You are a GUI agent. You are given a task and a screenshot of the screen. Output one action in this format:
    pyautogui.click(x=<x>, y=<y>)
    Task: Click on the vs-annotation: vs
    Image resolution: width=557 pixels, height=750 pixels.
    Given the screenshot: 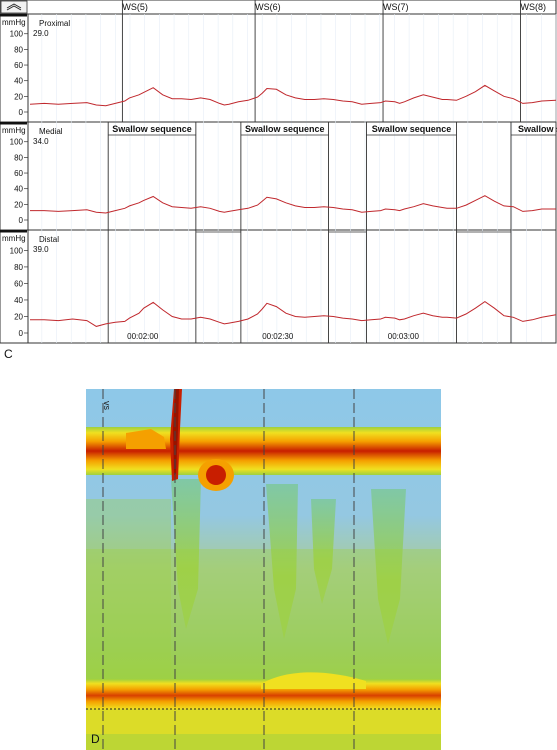 What is the action you would take?
    pyautogui.click(x=107, y=406)
    